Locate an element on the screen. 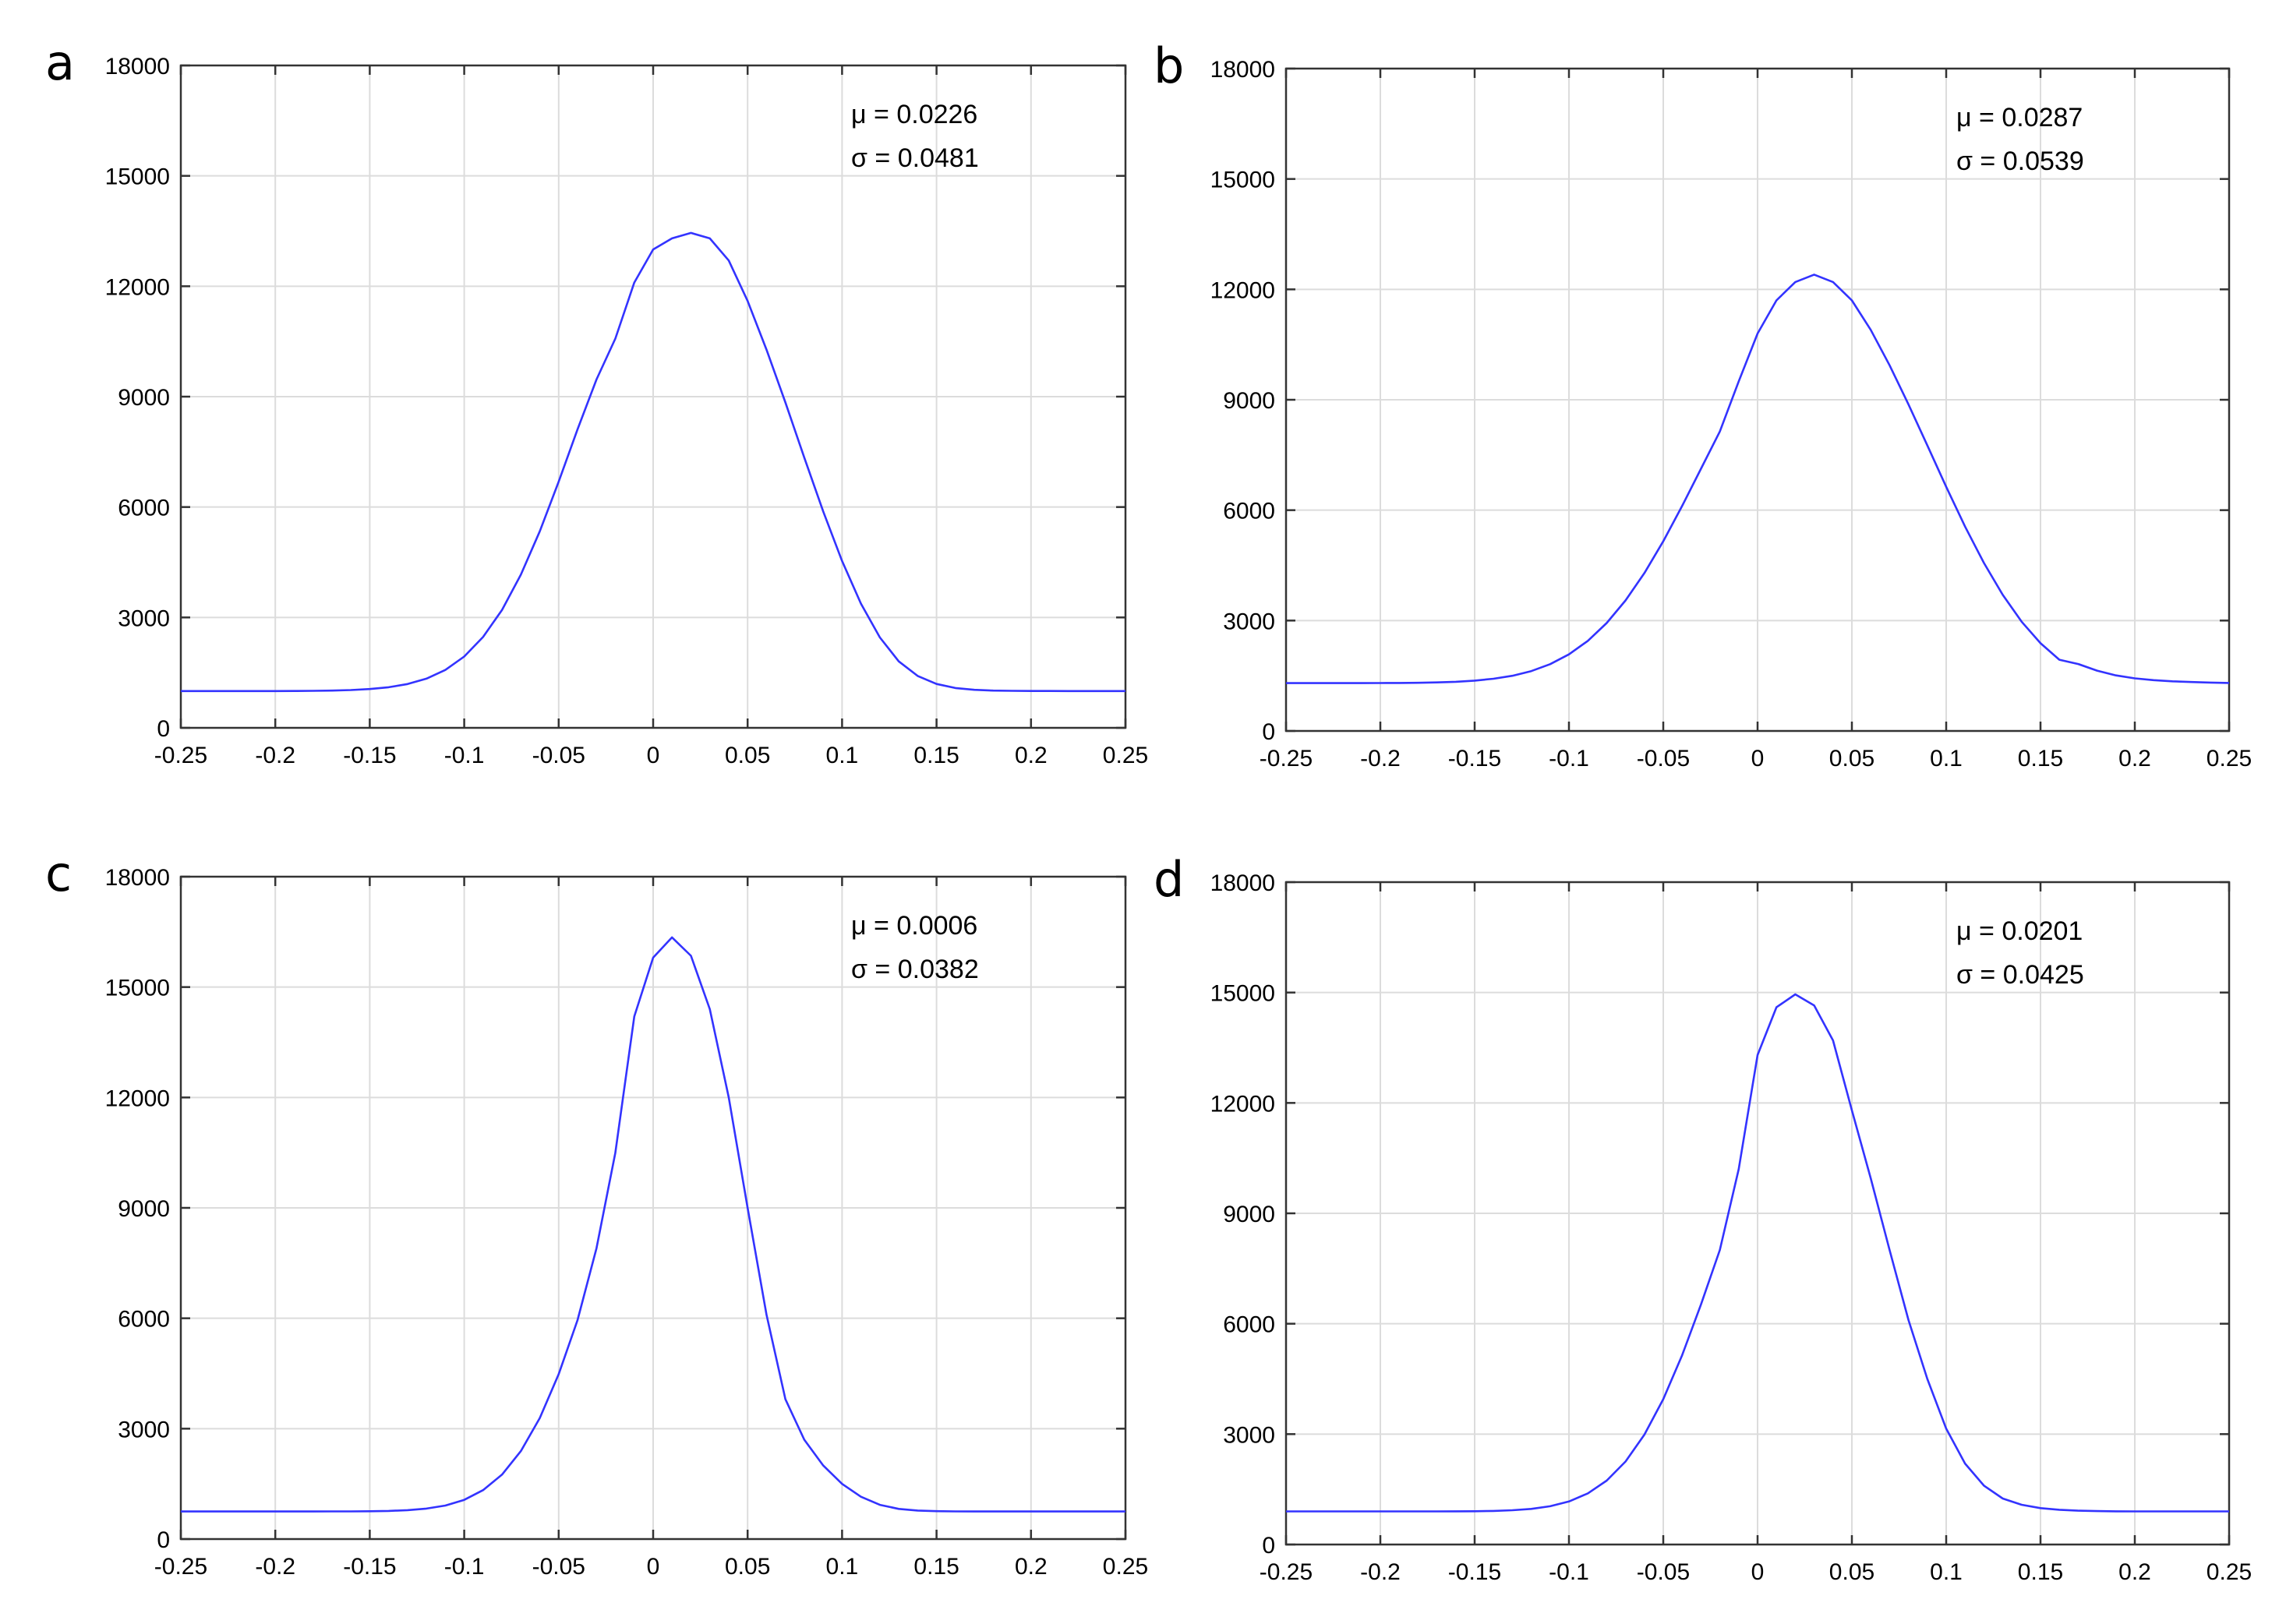 The image size is (2279, 1624). panel-letter: b is located at coordinates (1169, 65).